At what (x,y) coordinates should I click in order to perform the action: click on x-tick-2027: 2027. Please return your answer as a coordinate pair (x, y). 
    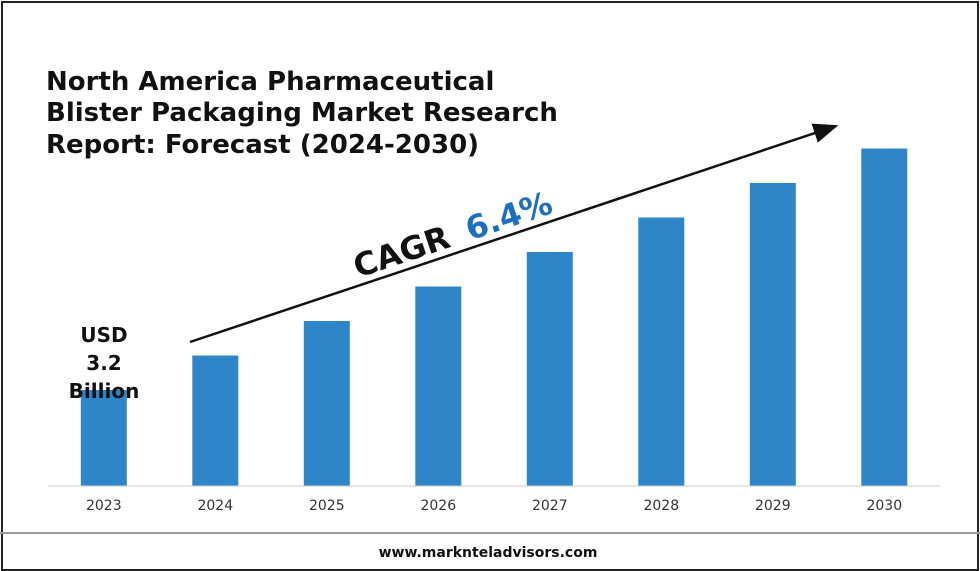
    Looking at the image, I should click on (550, 506).